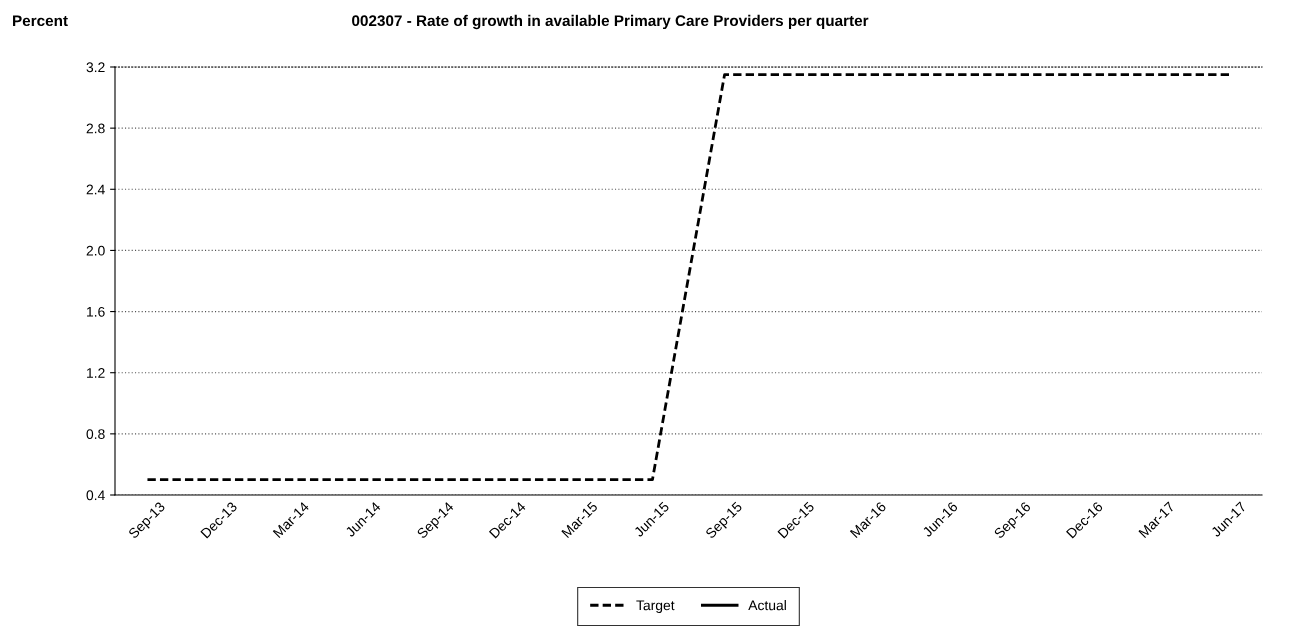 The height and width of the screenshot is (632, 1303). What do you see at coordinates (655, 606) in the screenshot?
I see `legend-label: Target` at bounding box center [655, 606].